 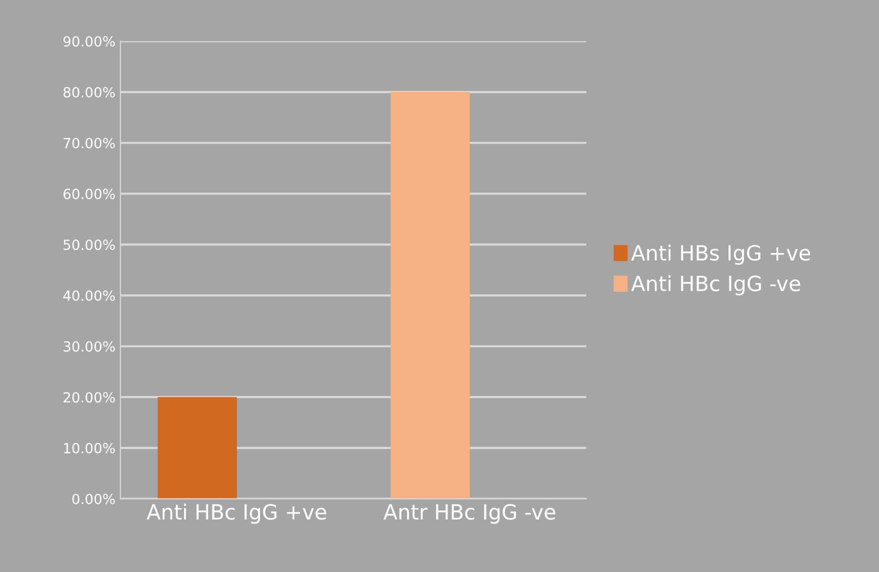 What do you see at coordinates (89, 194) in the screenshot?
I see `y-tick-label: 60.00%` at bounding box center [89, 194].